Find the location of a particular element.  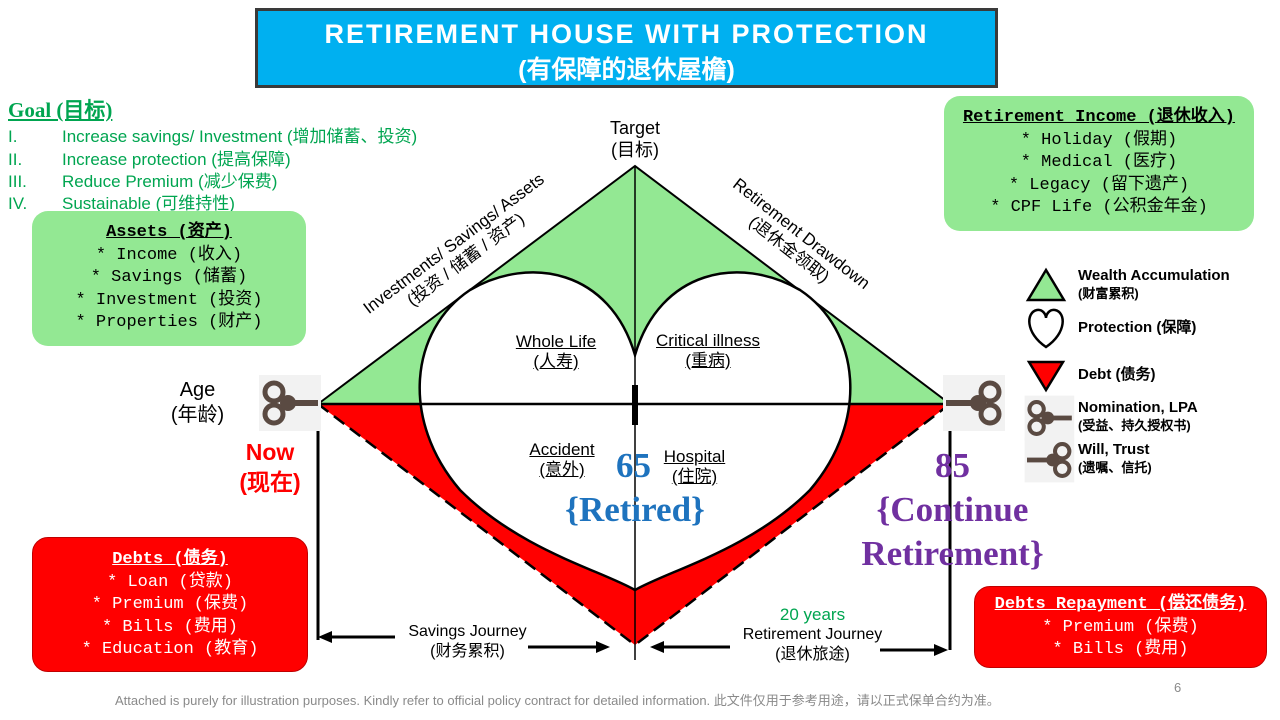

debt-left-edge is located at coordinates (476, 524).